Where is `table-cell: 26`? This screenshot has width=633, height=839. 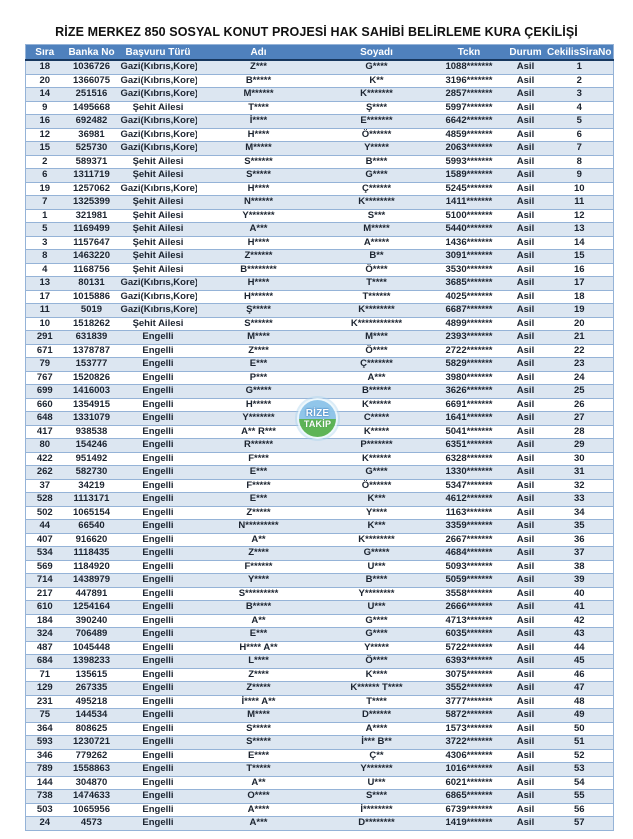
table-cell: 26 is located at coordinates (579, 405).